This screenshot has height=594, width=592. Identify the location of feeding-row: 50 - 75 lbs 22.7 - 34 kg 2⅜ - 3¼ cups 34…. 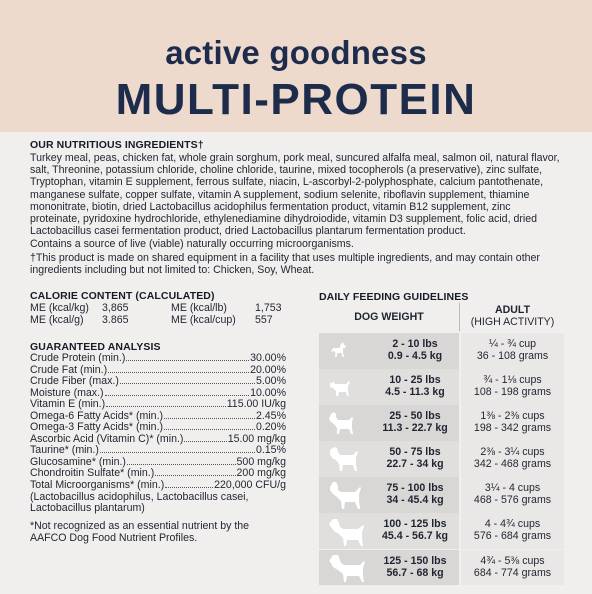
(441, 459).